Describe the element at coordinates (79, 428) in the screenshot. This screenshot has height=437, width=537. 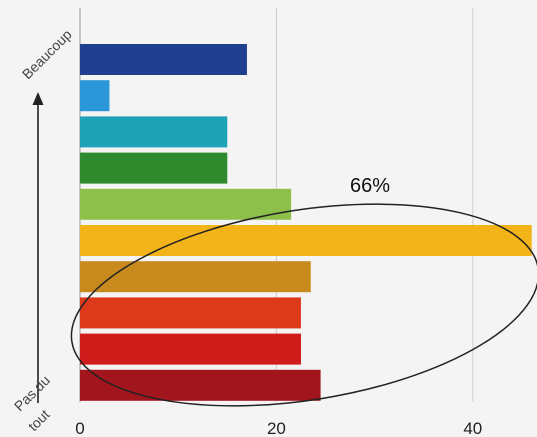
I see `x-tick-label: 0` at that location.